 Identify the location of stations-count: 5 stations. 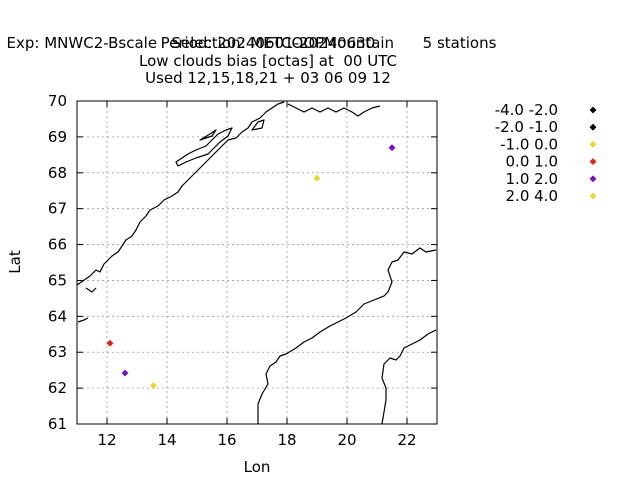
(459, 43).